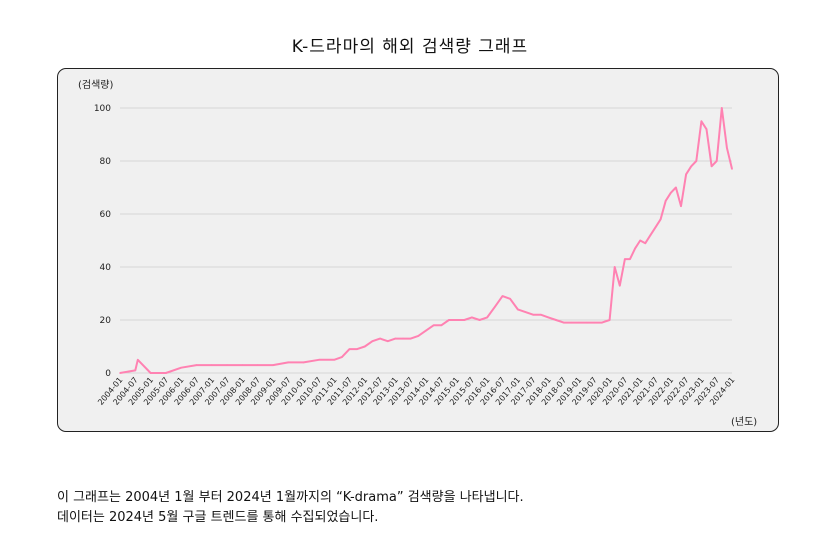 Image resolution: width=820 pixels, height=543 pixels. Describe the element at coordinates (106, 321) in the screenshot. I see `y-tick-20: 20` at that location.